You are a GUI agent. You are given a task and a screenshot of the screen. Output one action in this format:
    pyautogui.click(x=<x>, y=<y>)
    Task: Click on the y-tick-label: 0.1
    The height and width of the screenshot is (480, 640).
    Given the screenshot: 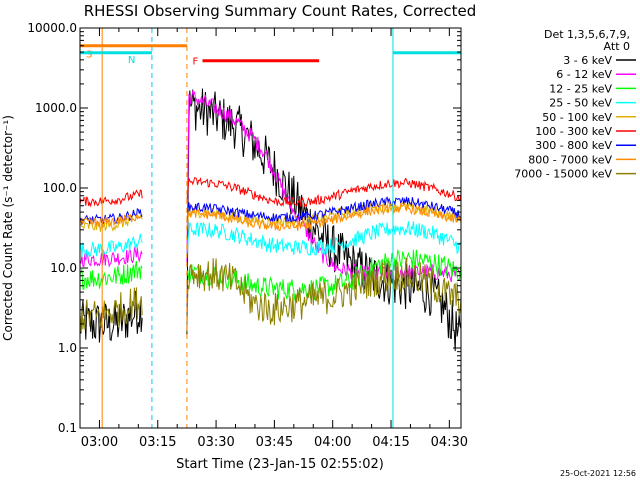 What is the action you would take?
    pyautogui.click(x=67, y=428)
    